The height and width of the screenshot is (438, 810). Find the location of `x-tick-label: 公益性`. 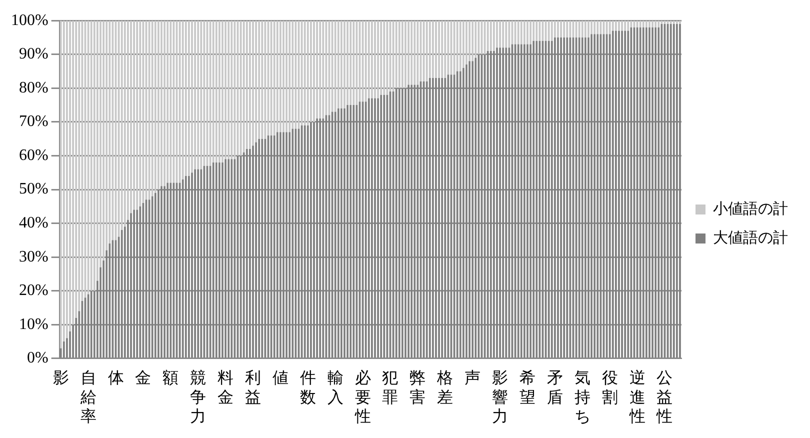

x-tick-label: 公益性 is located at coordinates (664, 398).